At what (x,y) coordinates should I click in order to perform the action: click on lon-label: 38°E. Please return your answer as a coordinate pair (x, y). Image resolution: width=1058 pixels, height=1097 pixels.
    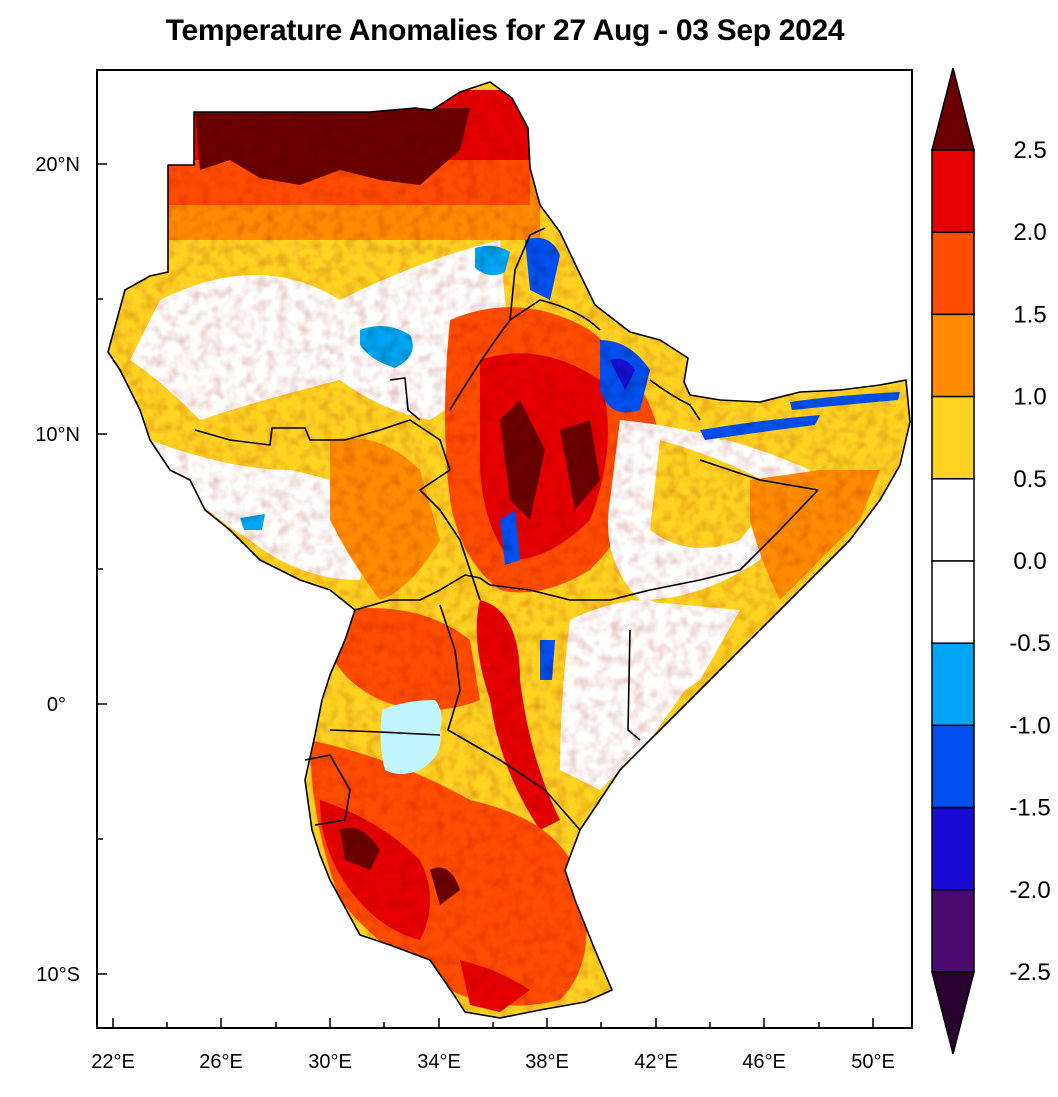
    Looking at the image, I should click on (547, 1062).